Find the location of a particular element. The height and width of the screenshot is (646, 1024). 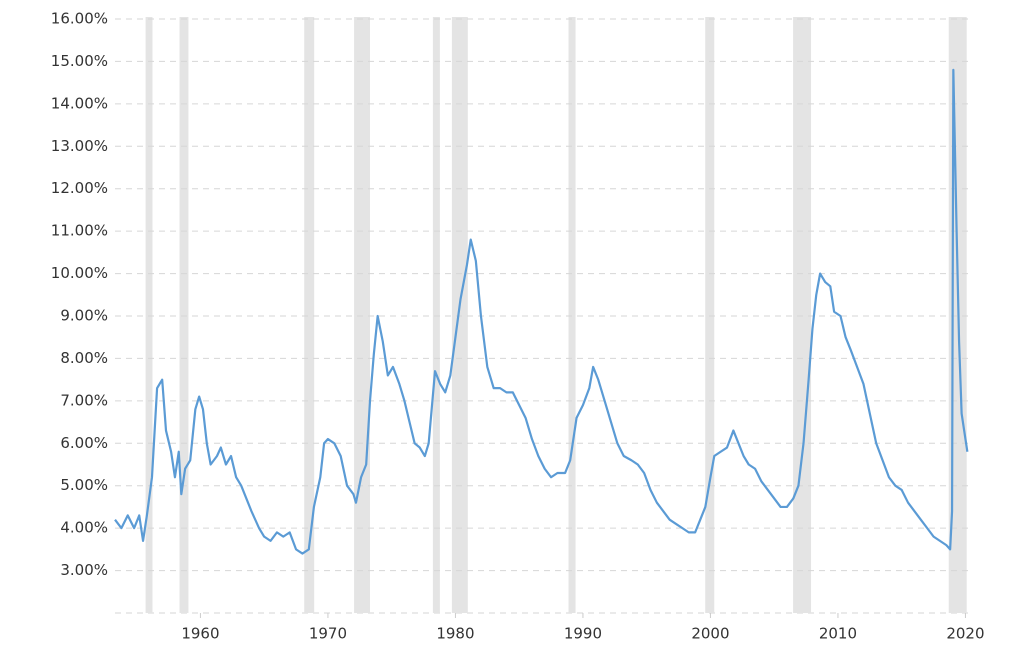

y-tick-label: 15.00% is located at coordinates (79, 61).